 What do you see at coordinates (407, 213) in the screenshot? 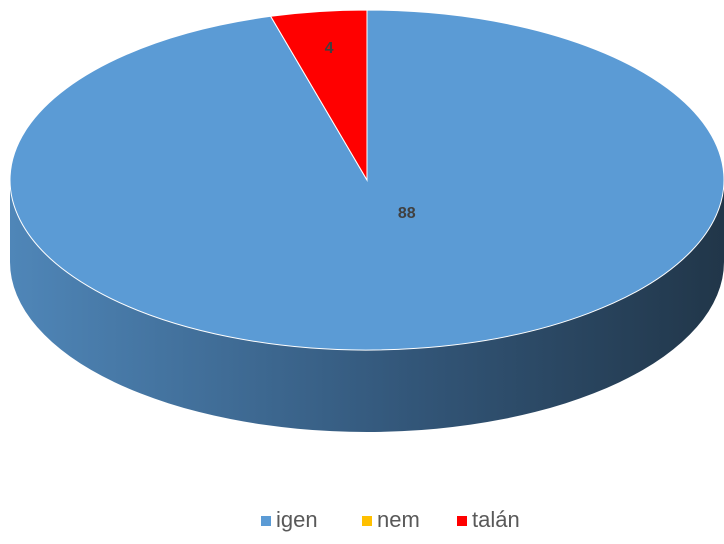
I see `data-label: 88` at bounding box center [407, 213].